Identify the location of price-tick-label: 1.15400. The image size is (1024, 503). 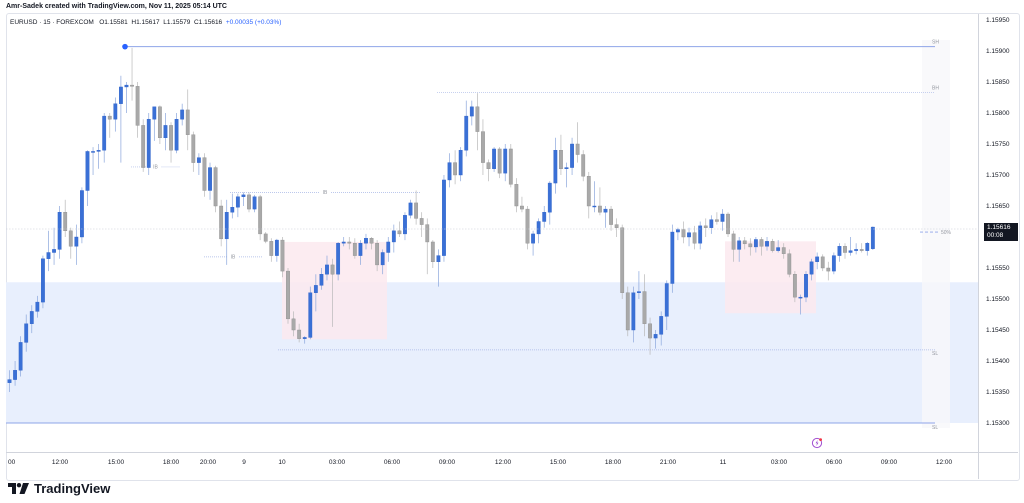
(998, 361).